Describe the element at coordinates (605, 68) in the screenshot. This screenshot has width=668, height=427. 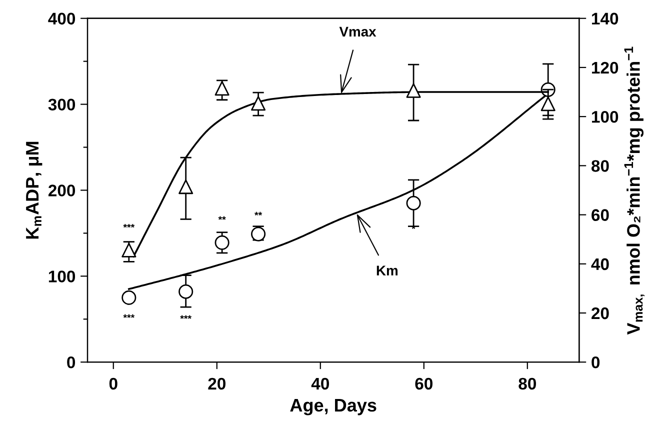
I see `y2-tick-label: 120` at that location.